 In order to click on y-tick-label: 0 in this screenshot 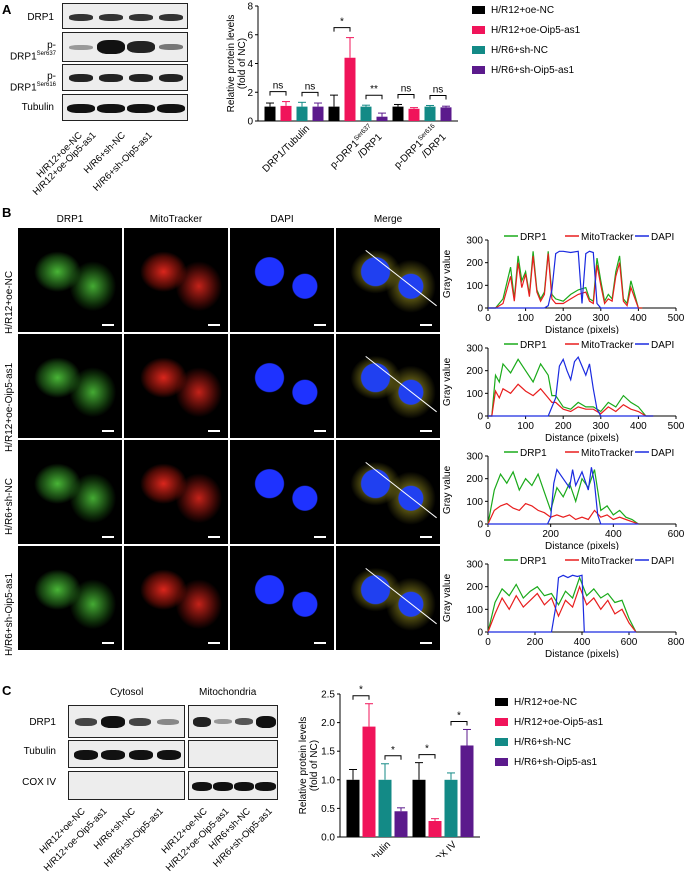, I will do `click(480, 417)`.